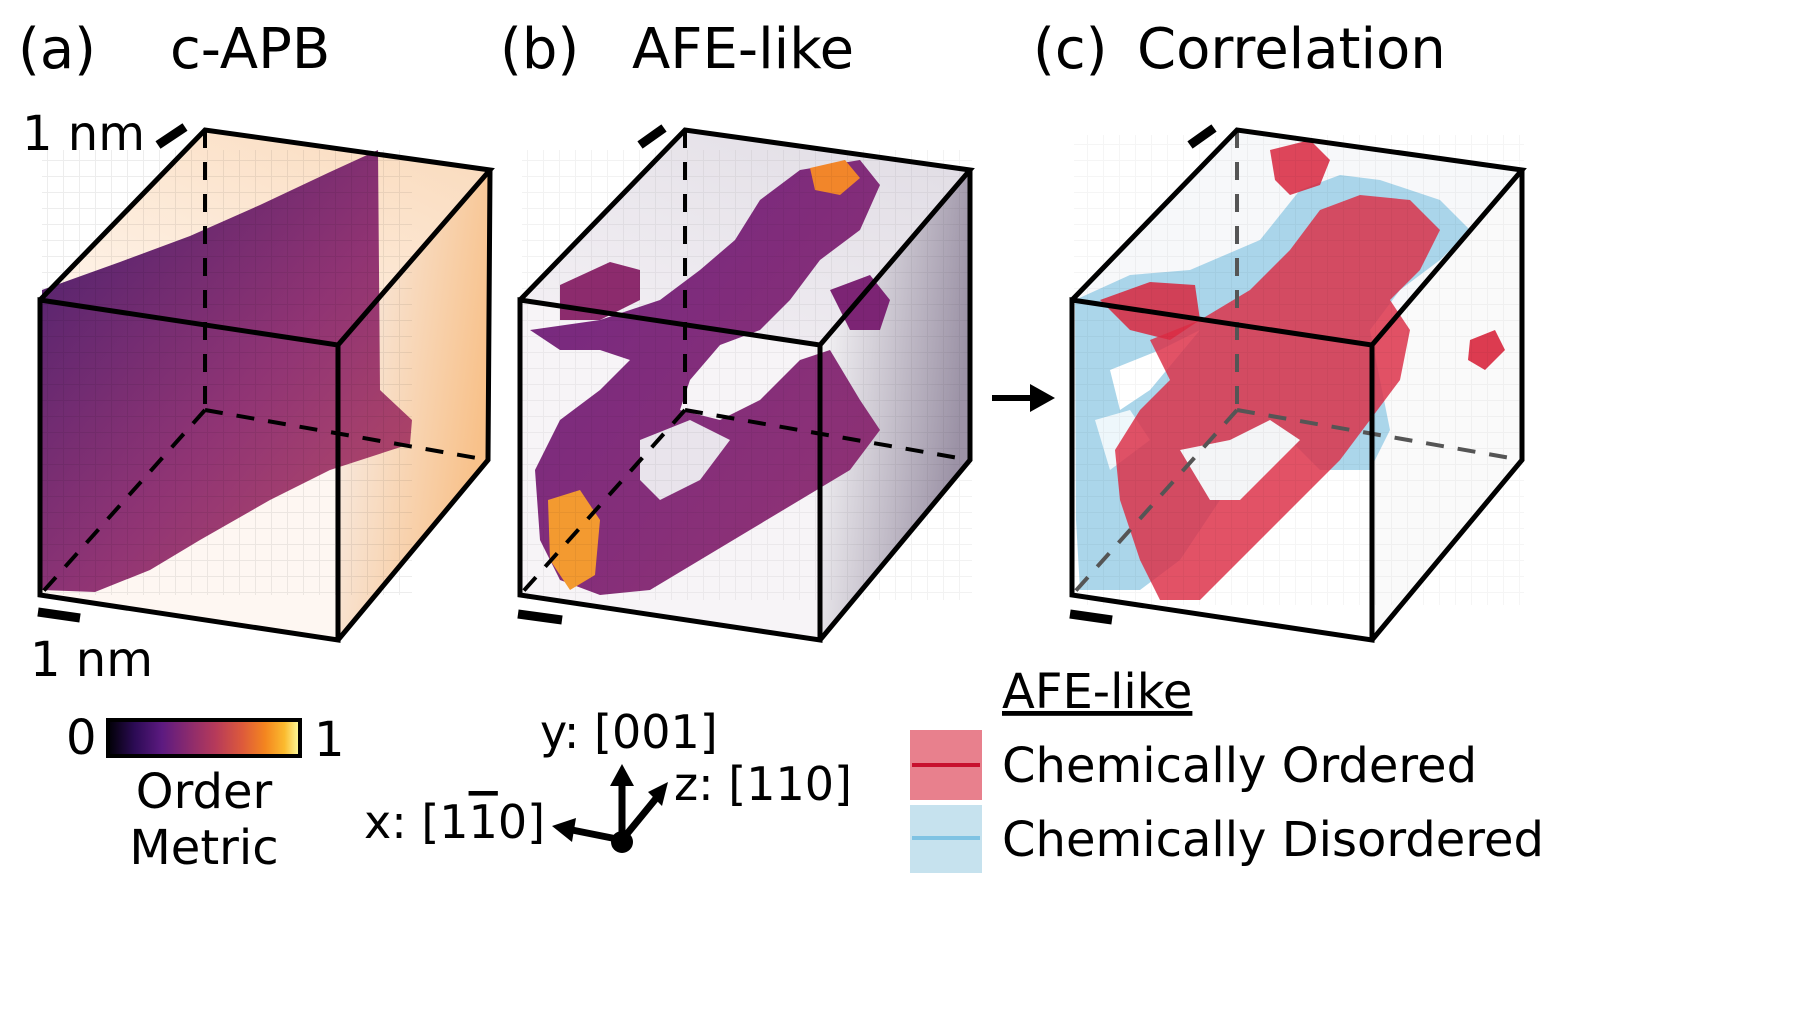 This screenshot has height=1028, width=1801. I want to click on axis-y-label: y: [001], so click(629, 732).